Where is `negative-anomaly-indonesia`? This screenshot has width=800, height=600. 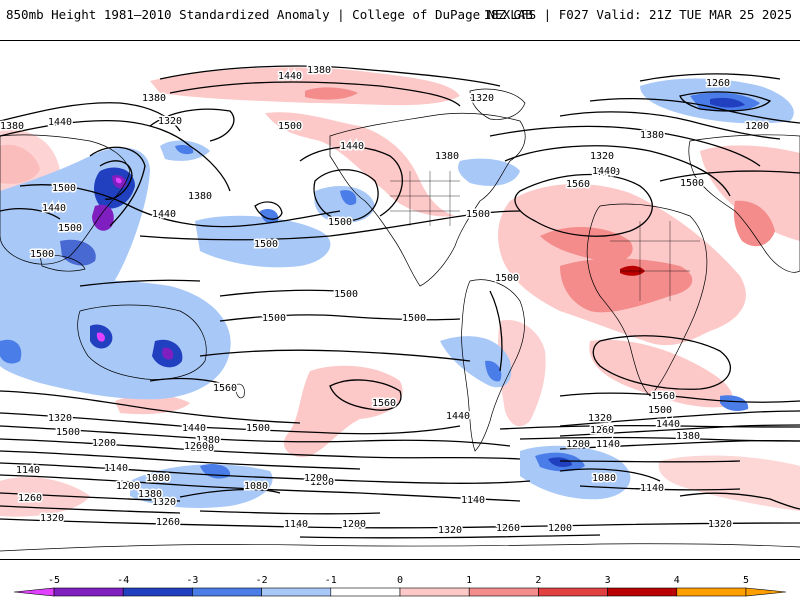
negative-anomaly-indonesia is located at coordinates (78, 252).